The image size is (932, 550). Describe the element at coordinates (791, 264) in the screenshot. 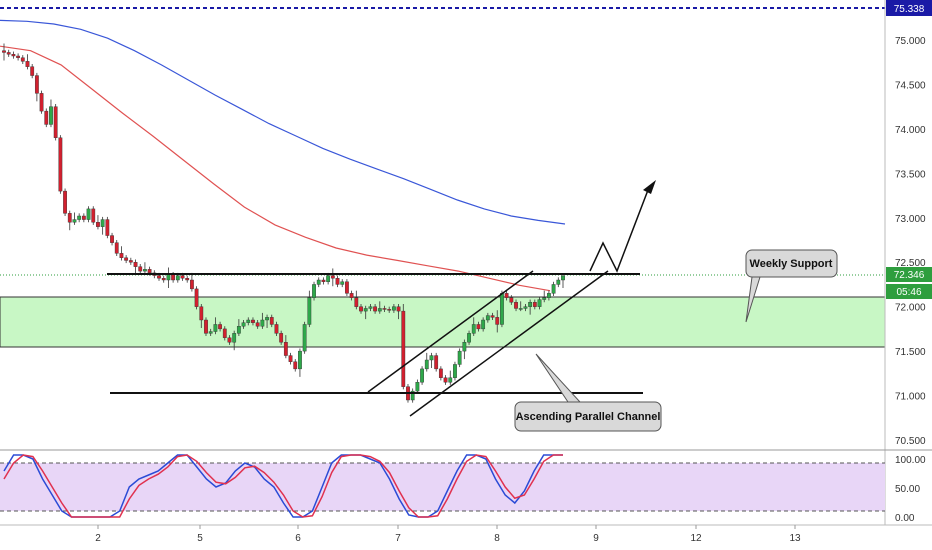

I see `weekly-support-label: Weekly Support` at that location.